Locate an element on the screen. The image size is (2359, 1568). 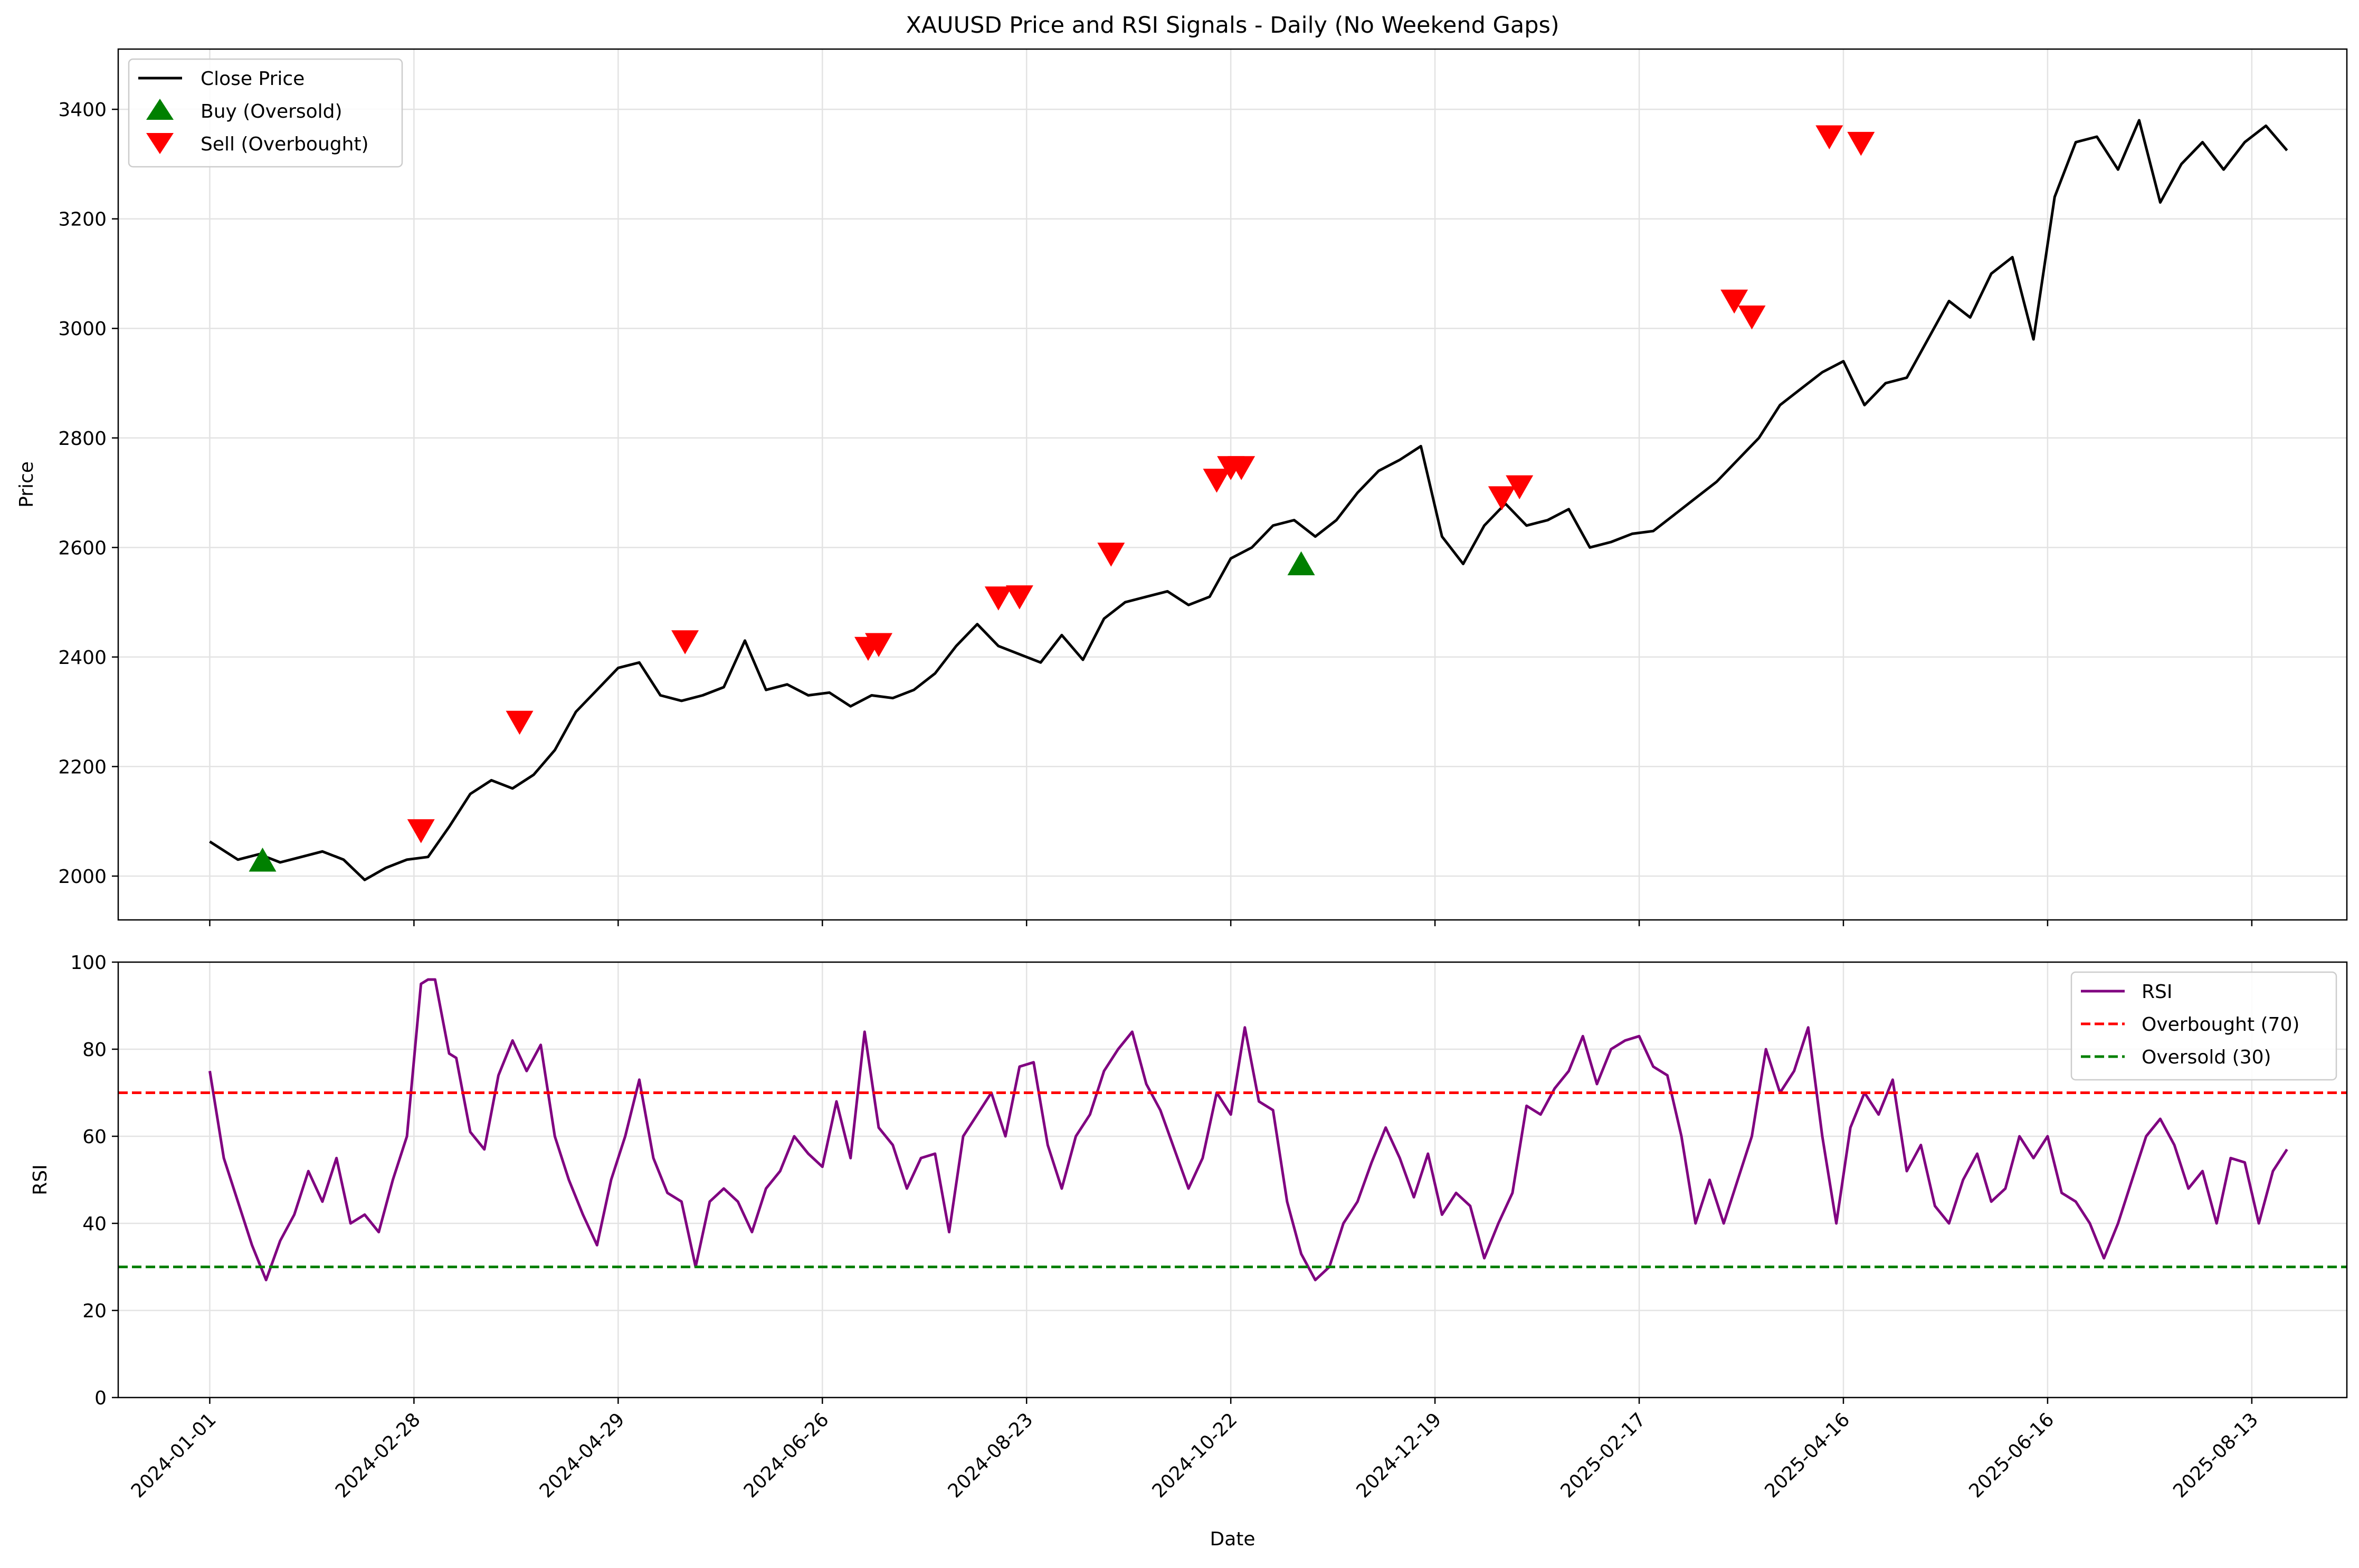
legend-label-sell: Sell (Overbought) is located at coordinates (285, 144).